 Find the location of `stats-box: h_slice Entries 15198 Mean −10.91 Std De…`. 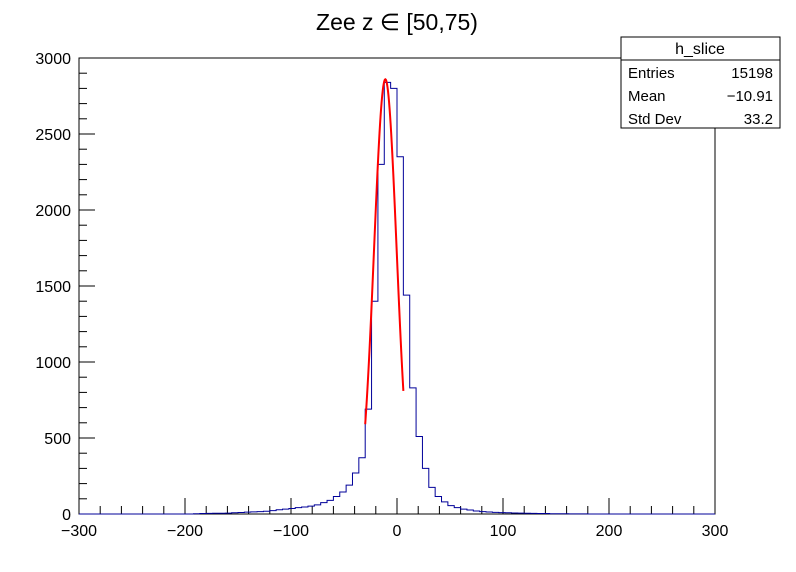

stats-box: h_slice Entries 15198 Mean −10.91 Std De… is located at coordinates (700, 82).